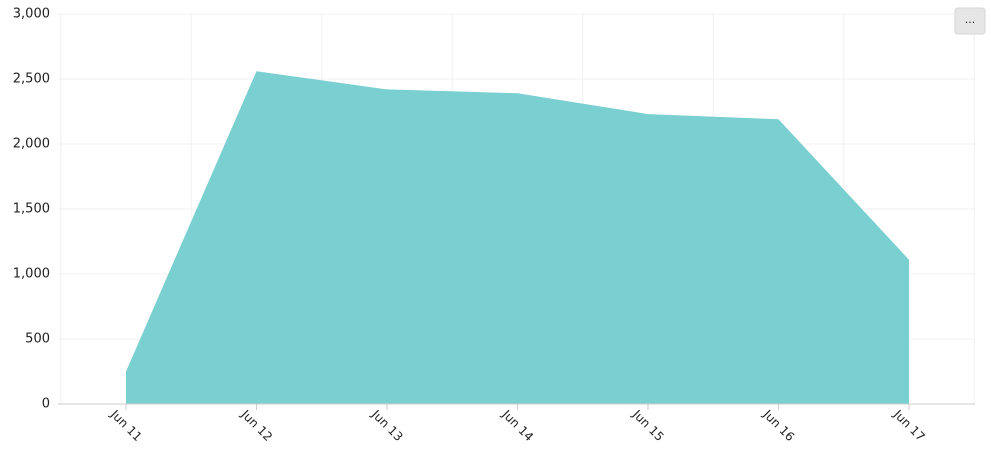 The image size is (991, 467). I want to click on y-tick-label: 3,000, so click(31, 14).